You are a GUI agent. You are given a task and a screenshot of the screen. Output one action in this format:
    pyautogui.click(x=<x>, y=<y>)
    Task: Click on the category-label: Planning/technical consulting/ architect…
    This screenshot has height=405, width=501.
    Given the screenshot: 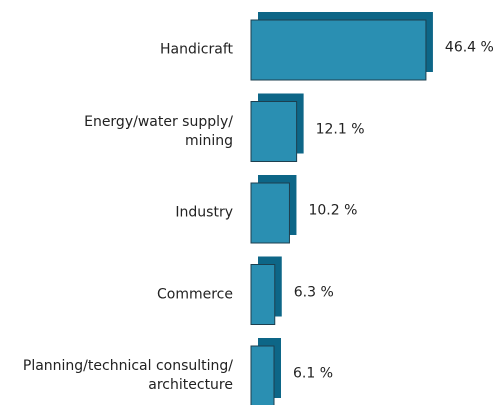 What is the action you would take?
    pyautogui.click(x=127, y=375)
    